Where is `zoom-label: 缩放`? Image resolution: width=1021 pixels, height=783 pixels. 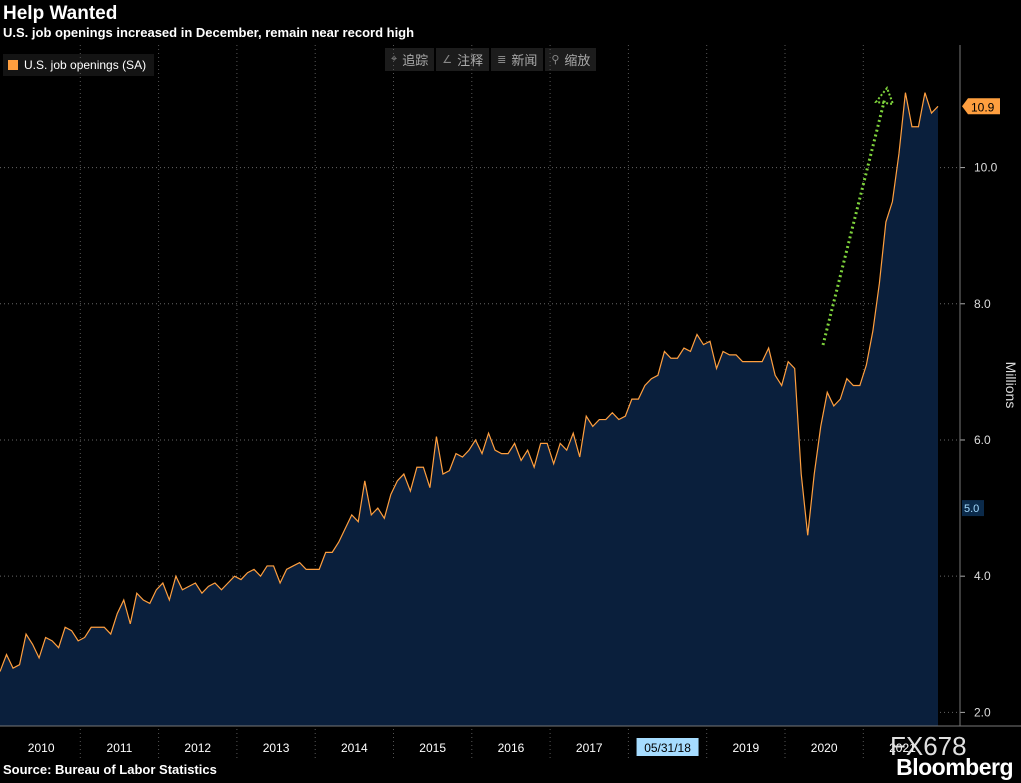 zoom-label: 缩放 is located at coordinates (577, 59).